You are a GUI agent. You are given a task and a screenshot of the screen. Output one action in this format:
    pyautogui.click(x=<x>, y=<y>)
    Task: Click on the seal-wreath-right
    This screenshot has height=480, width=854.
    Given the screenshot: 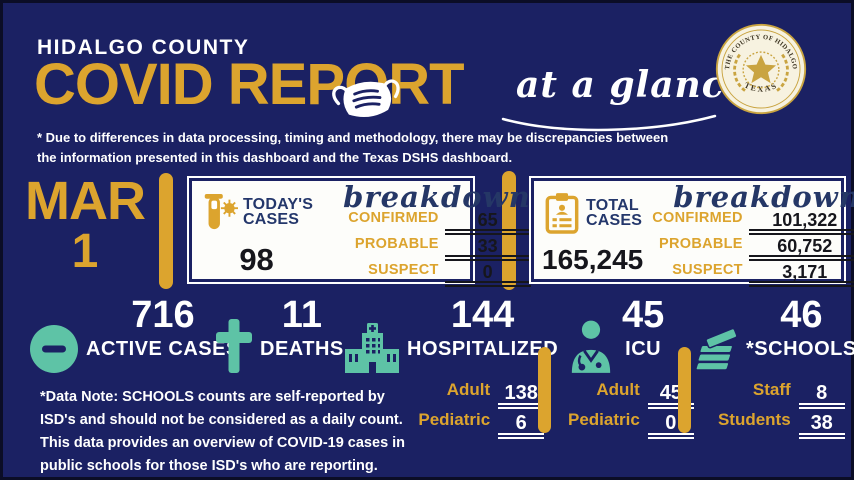 What is the action you would take?
    pyautogui.click(x=782, y=72)
    